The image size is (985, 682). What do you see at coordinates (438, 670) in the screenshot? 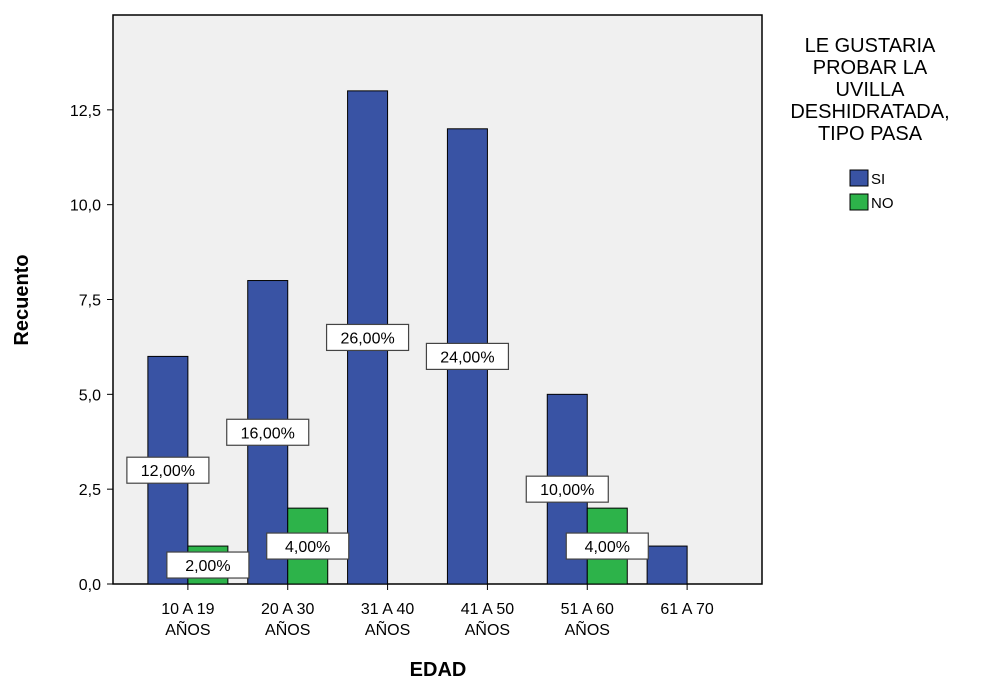
I see `x-axis-title: EDAD` at bounding box center [438, 670].